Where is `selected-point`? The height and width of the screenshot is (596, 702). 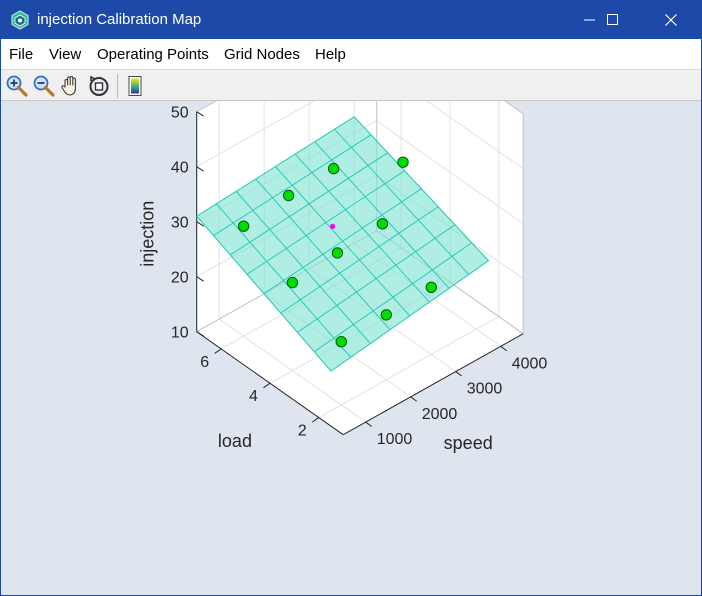 selected-point is located at coordinates (333, 226).